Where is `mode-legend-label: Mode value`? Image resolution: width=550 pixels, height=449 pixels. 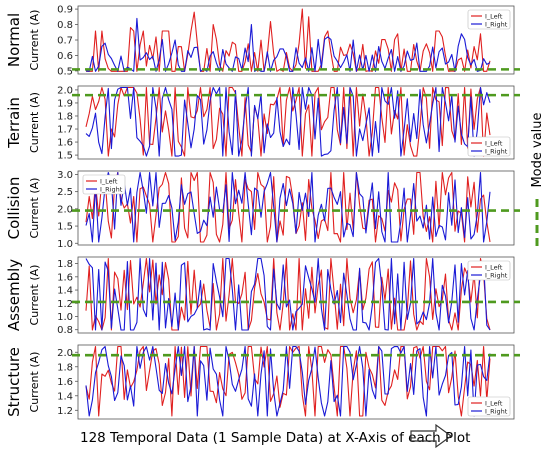 mode-legend-label: Mode value is located at coordinates (537, 149).